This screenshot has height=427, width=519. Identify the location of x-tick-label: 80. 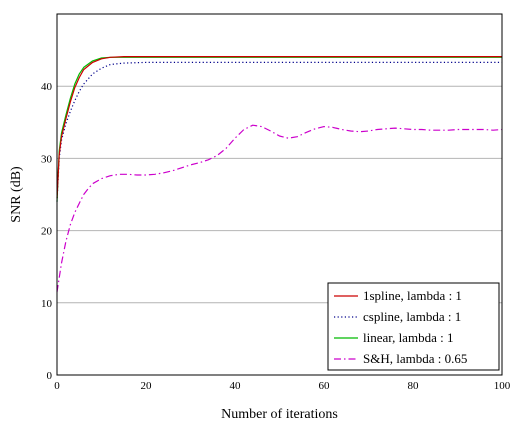
(414, 386).